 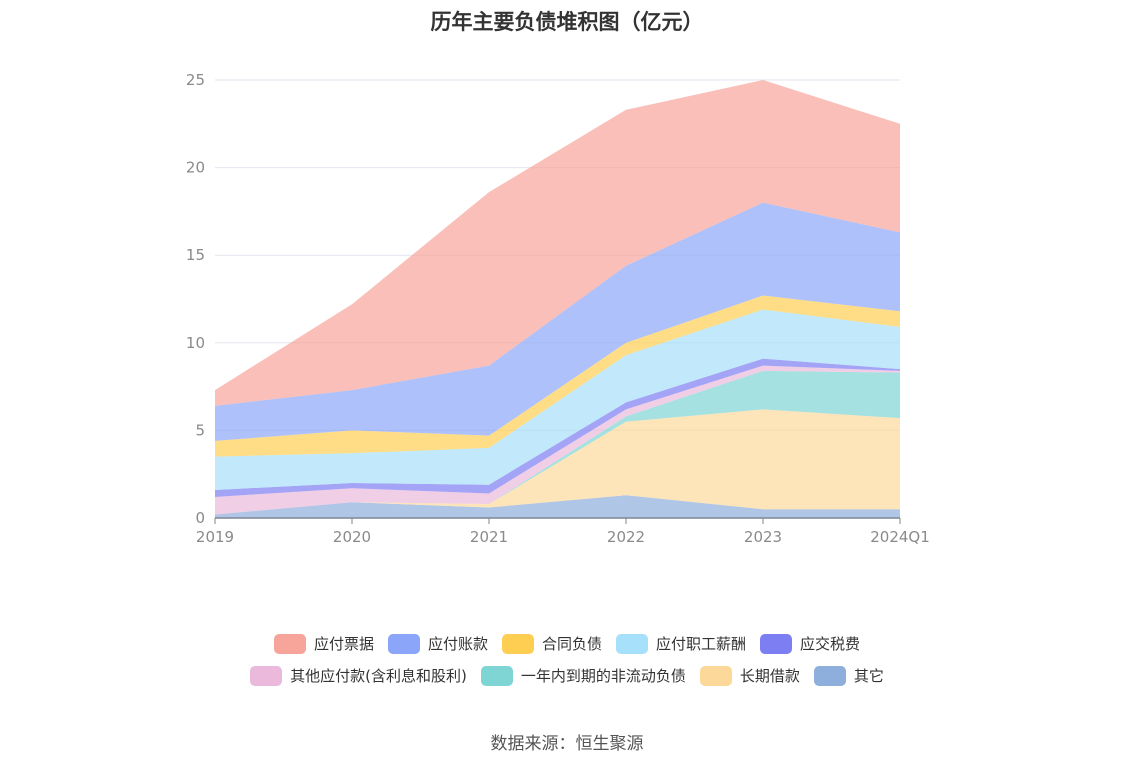 I want to click on legend-item: 合同负债, so click(x=551, y=643).